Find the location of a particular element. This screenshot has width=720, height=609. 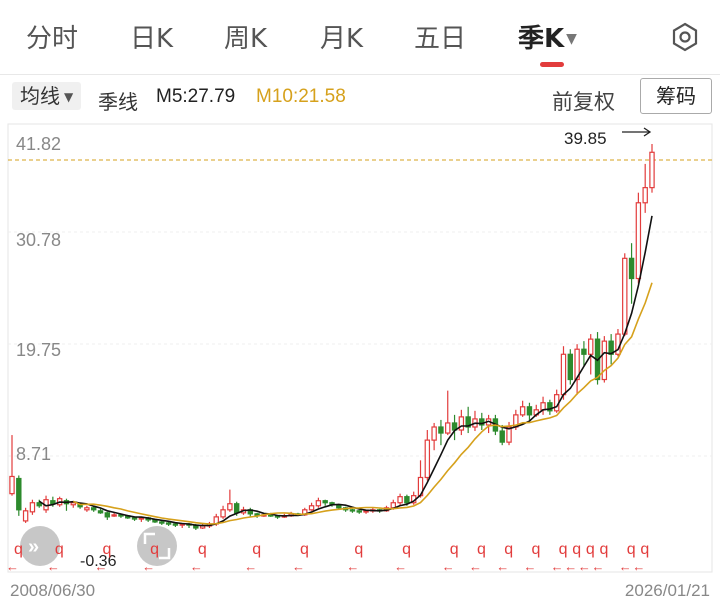

expand-icon: » is located at coordinates (40, 546).